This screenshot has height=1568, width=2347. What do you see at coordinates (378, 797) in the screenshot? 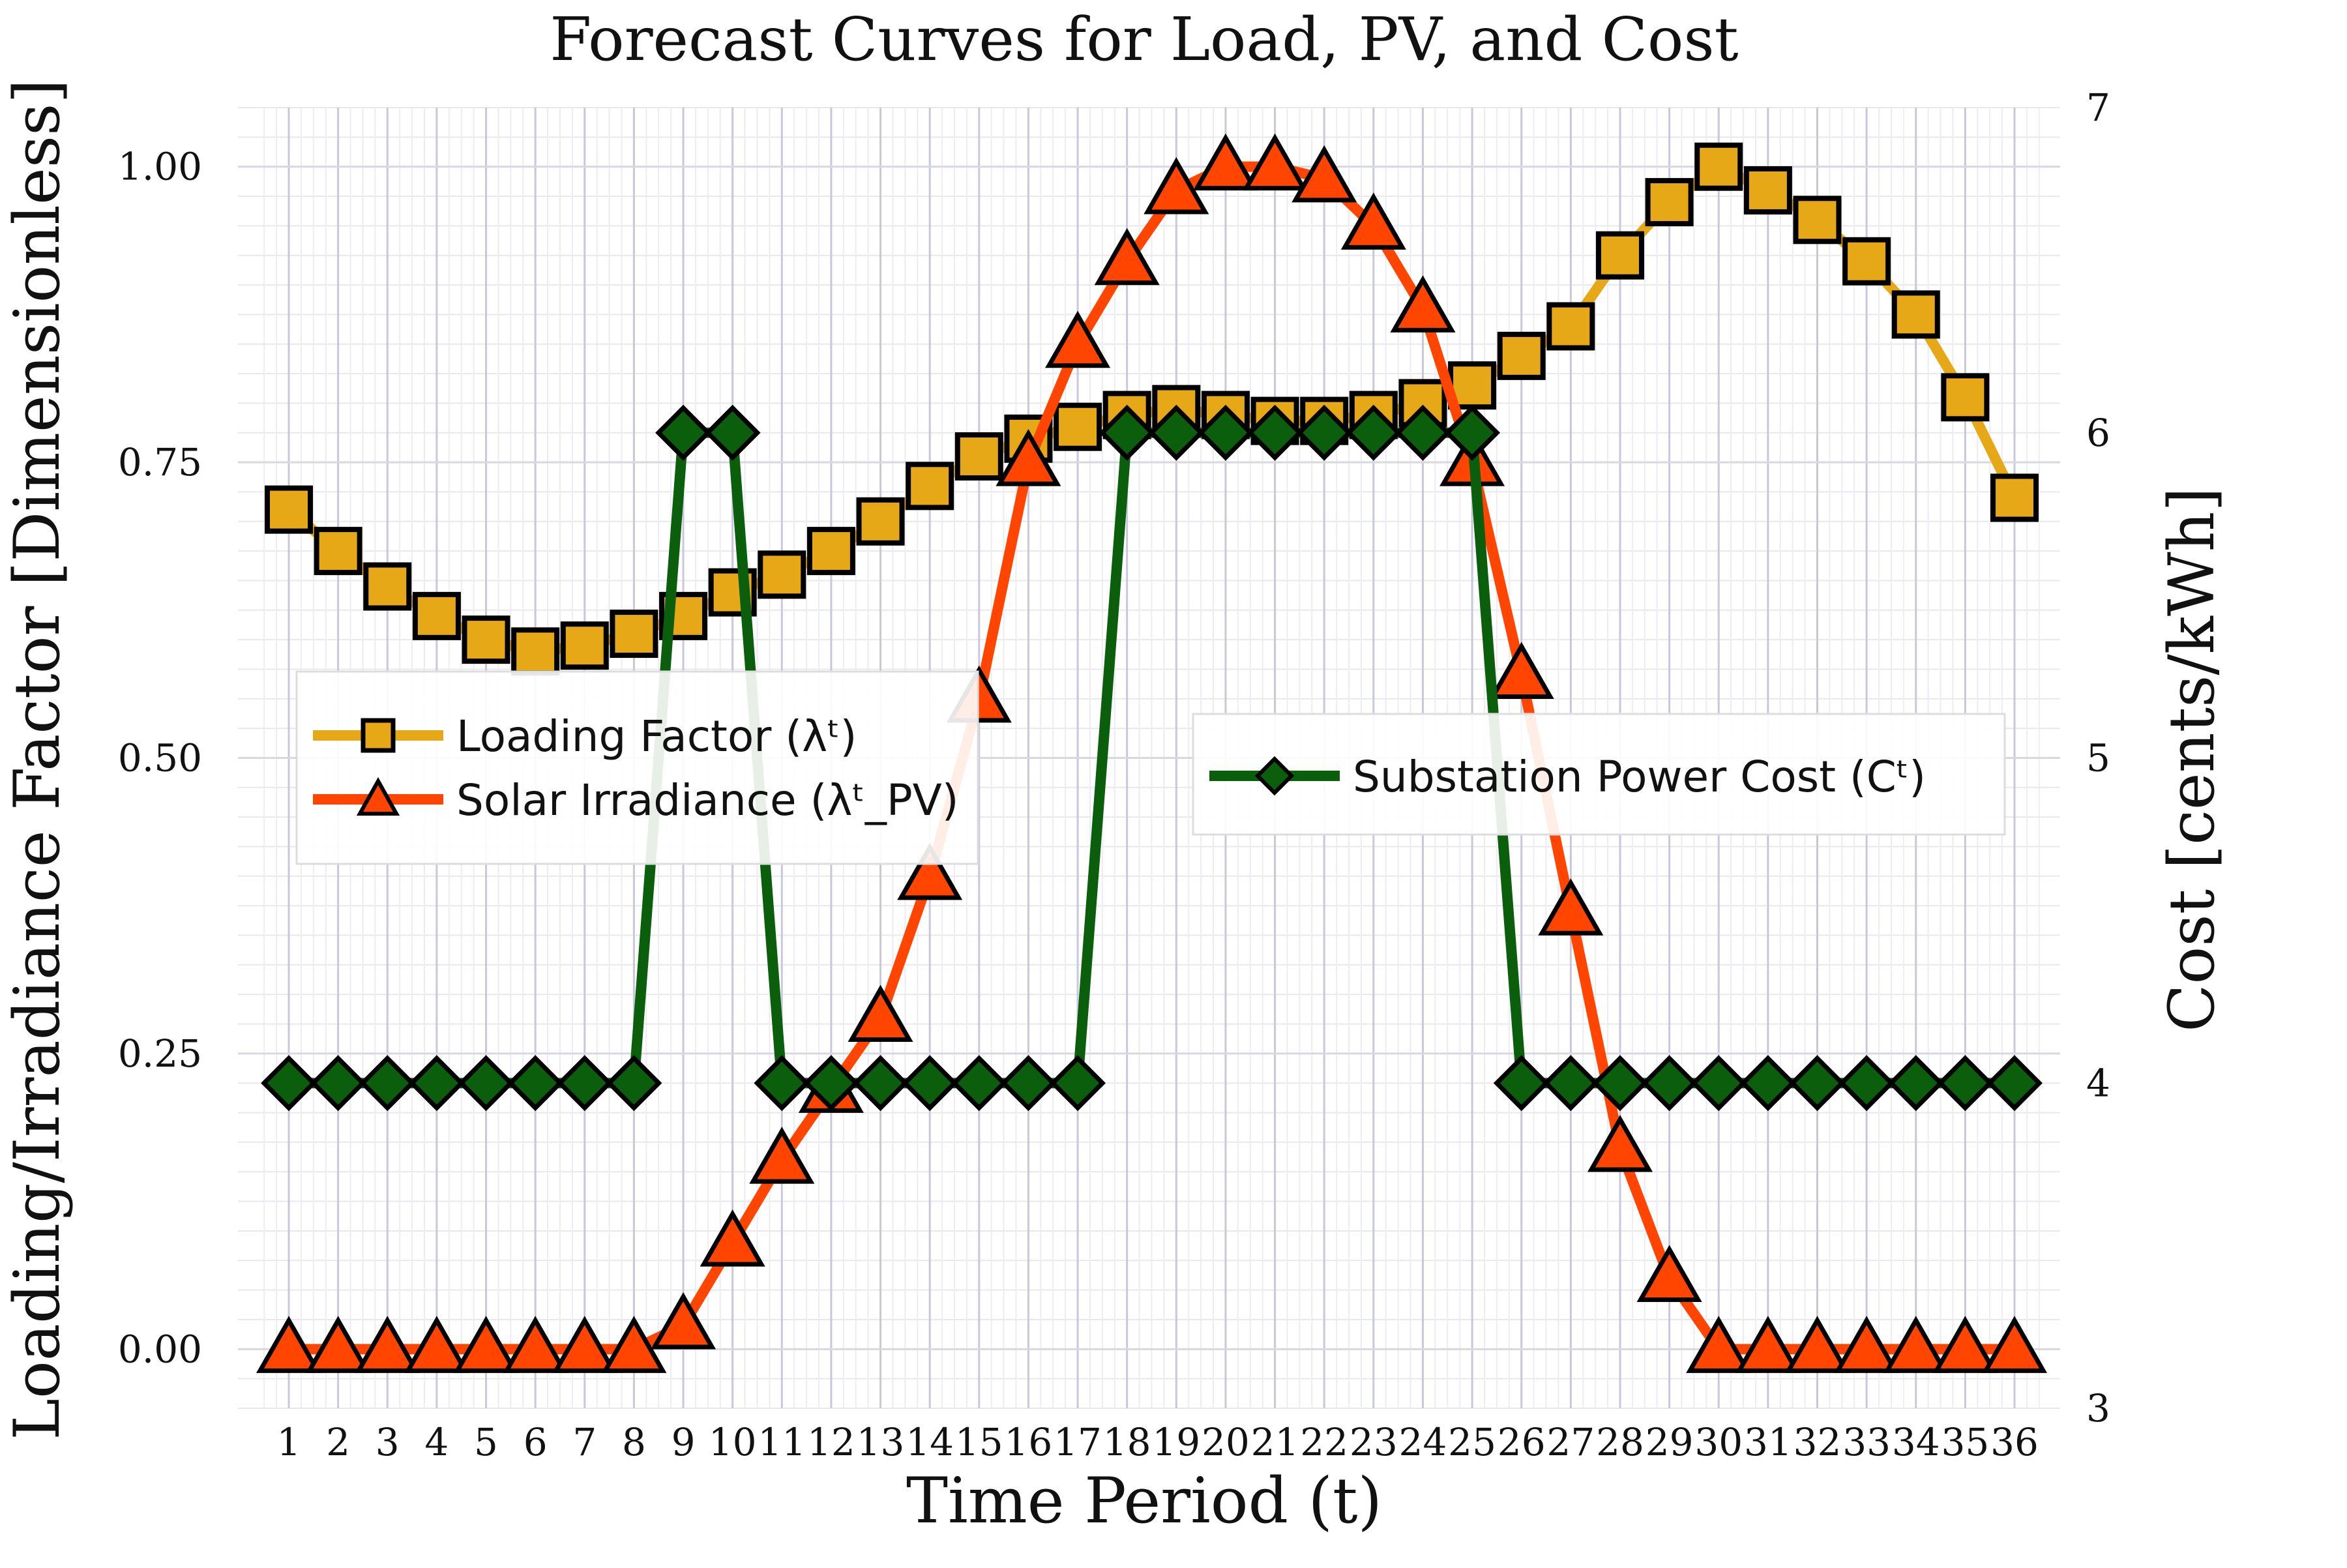
I see `legend-marker-triangle` at bounding box center [378, 797].